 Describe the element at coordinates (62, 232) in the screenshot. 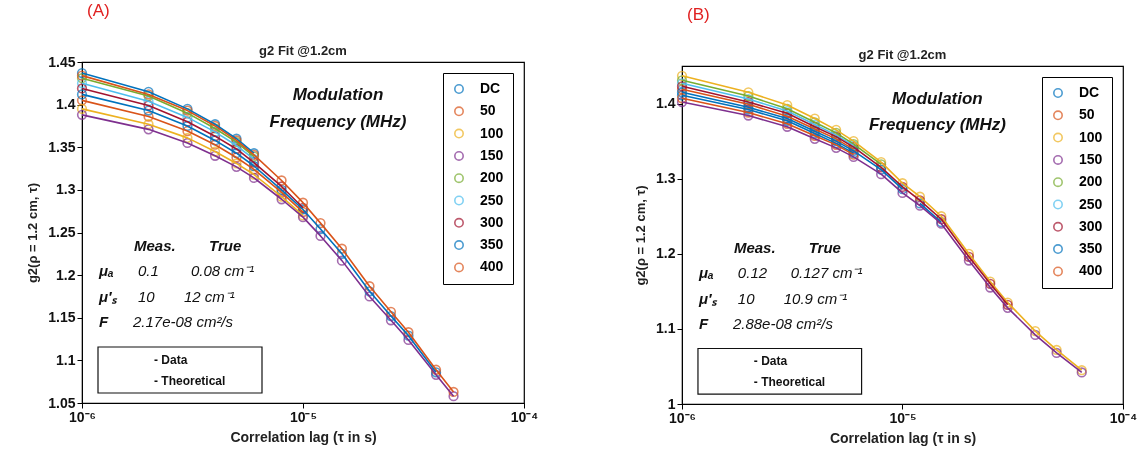

I see `y-tick-label: 1.25` at that location.